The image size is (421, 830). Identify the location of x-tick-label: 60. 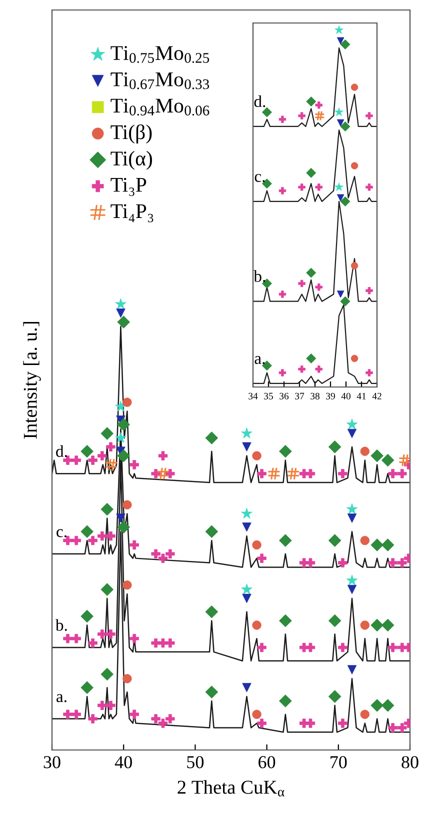
(267, 762).